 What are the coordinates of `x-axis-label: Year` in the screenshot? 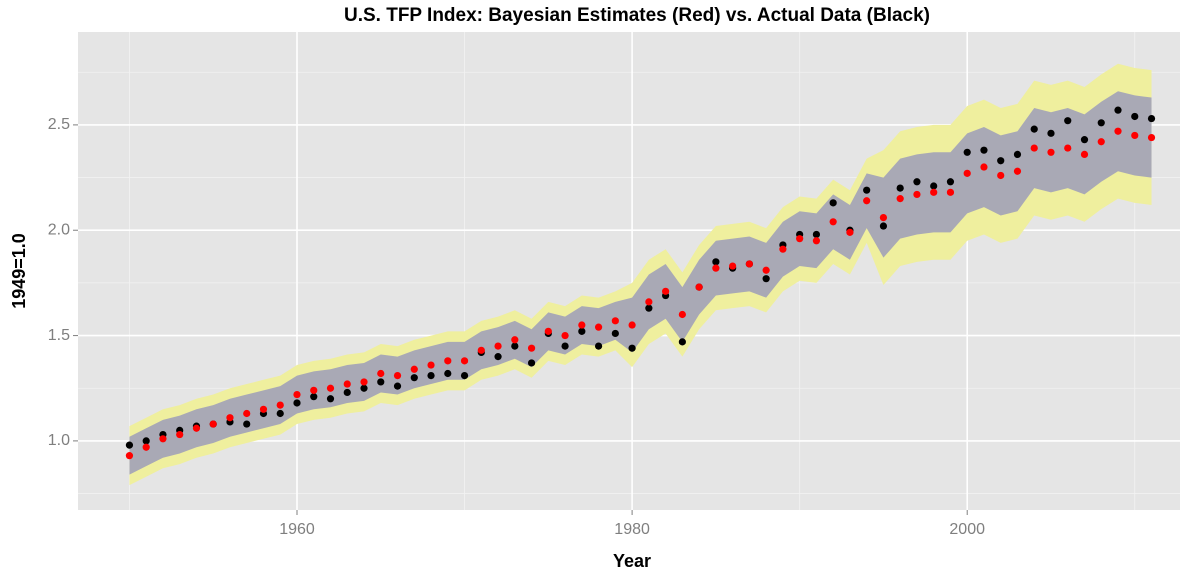 It's located at (632, 561).